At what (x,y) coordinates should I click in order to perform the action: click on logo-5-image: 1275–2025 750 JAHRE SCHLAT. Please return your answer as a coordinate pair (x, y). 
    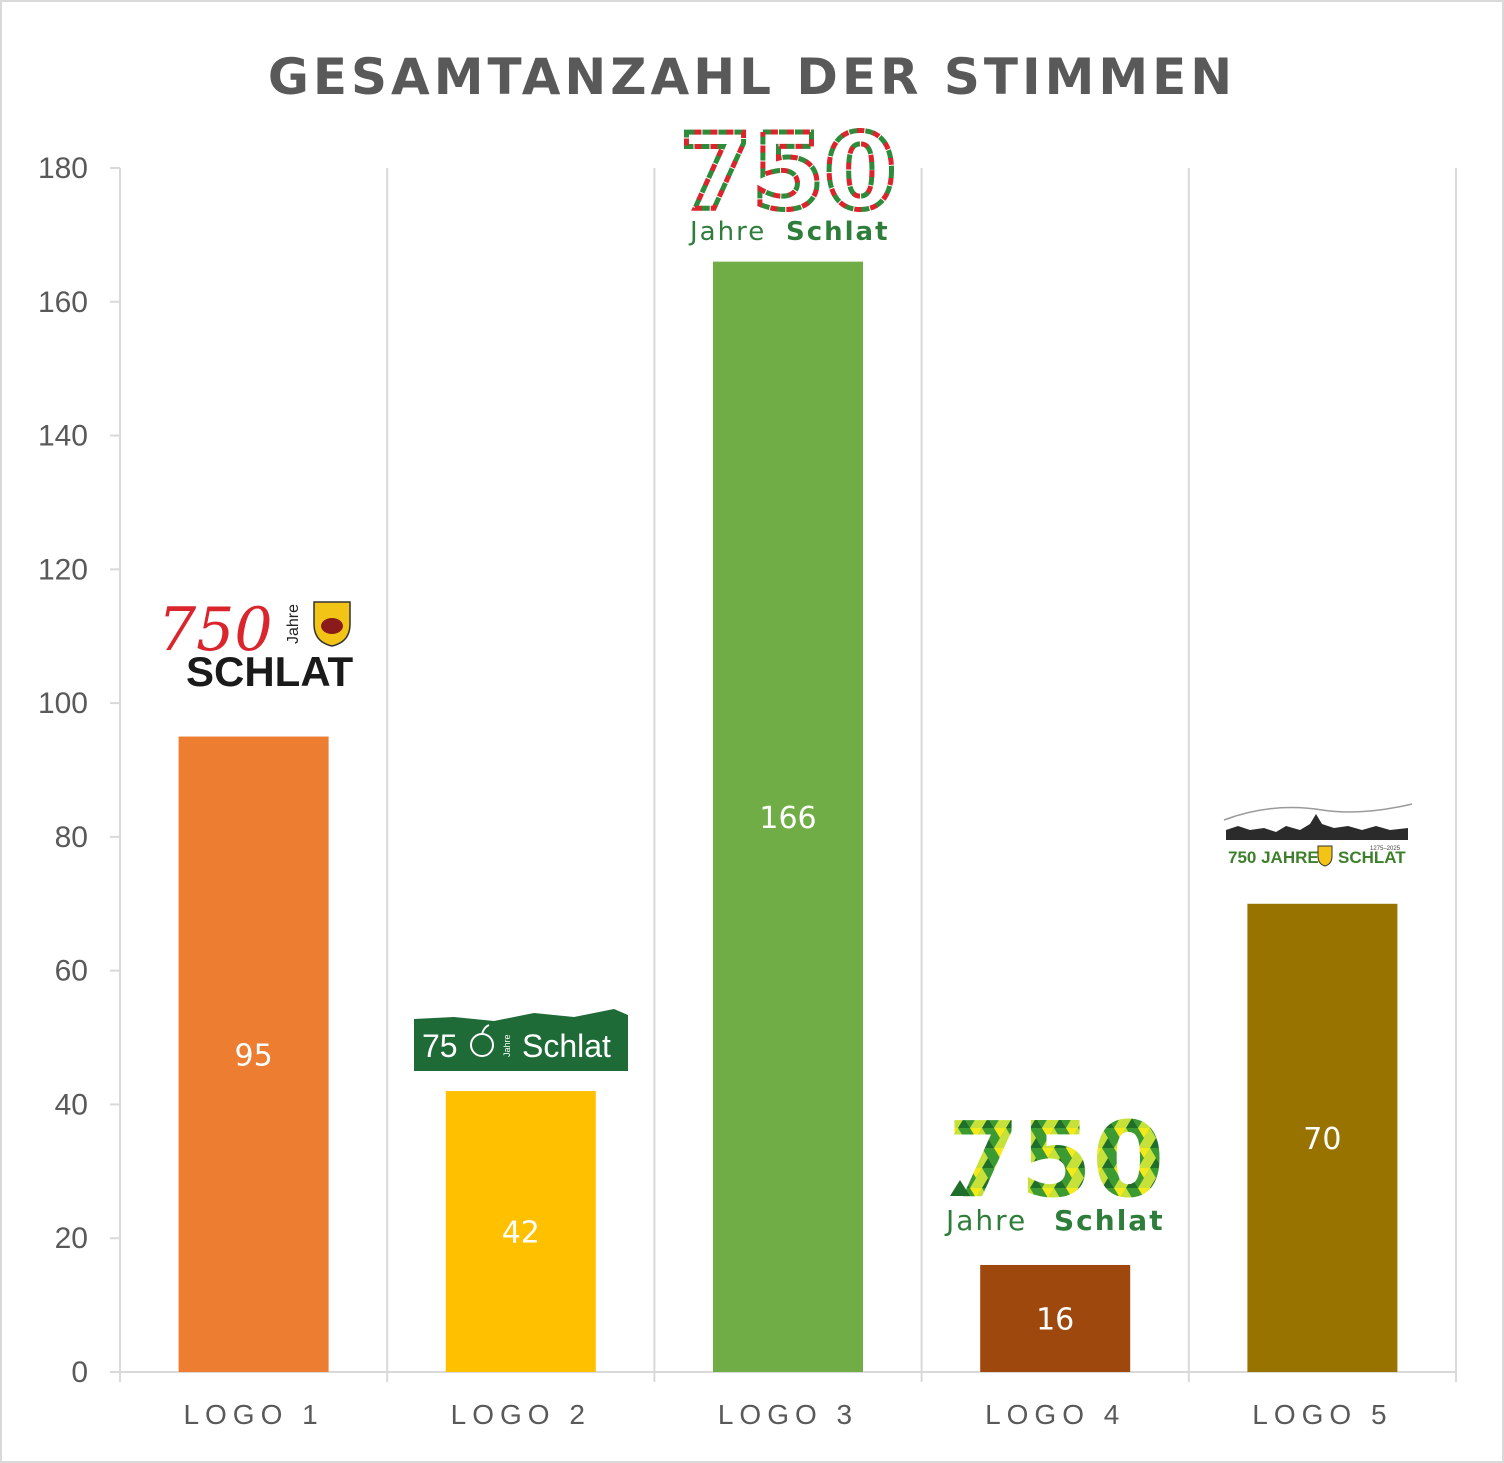
    Looking at the image, I should click on (1318, 835).